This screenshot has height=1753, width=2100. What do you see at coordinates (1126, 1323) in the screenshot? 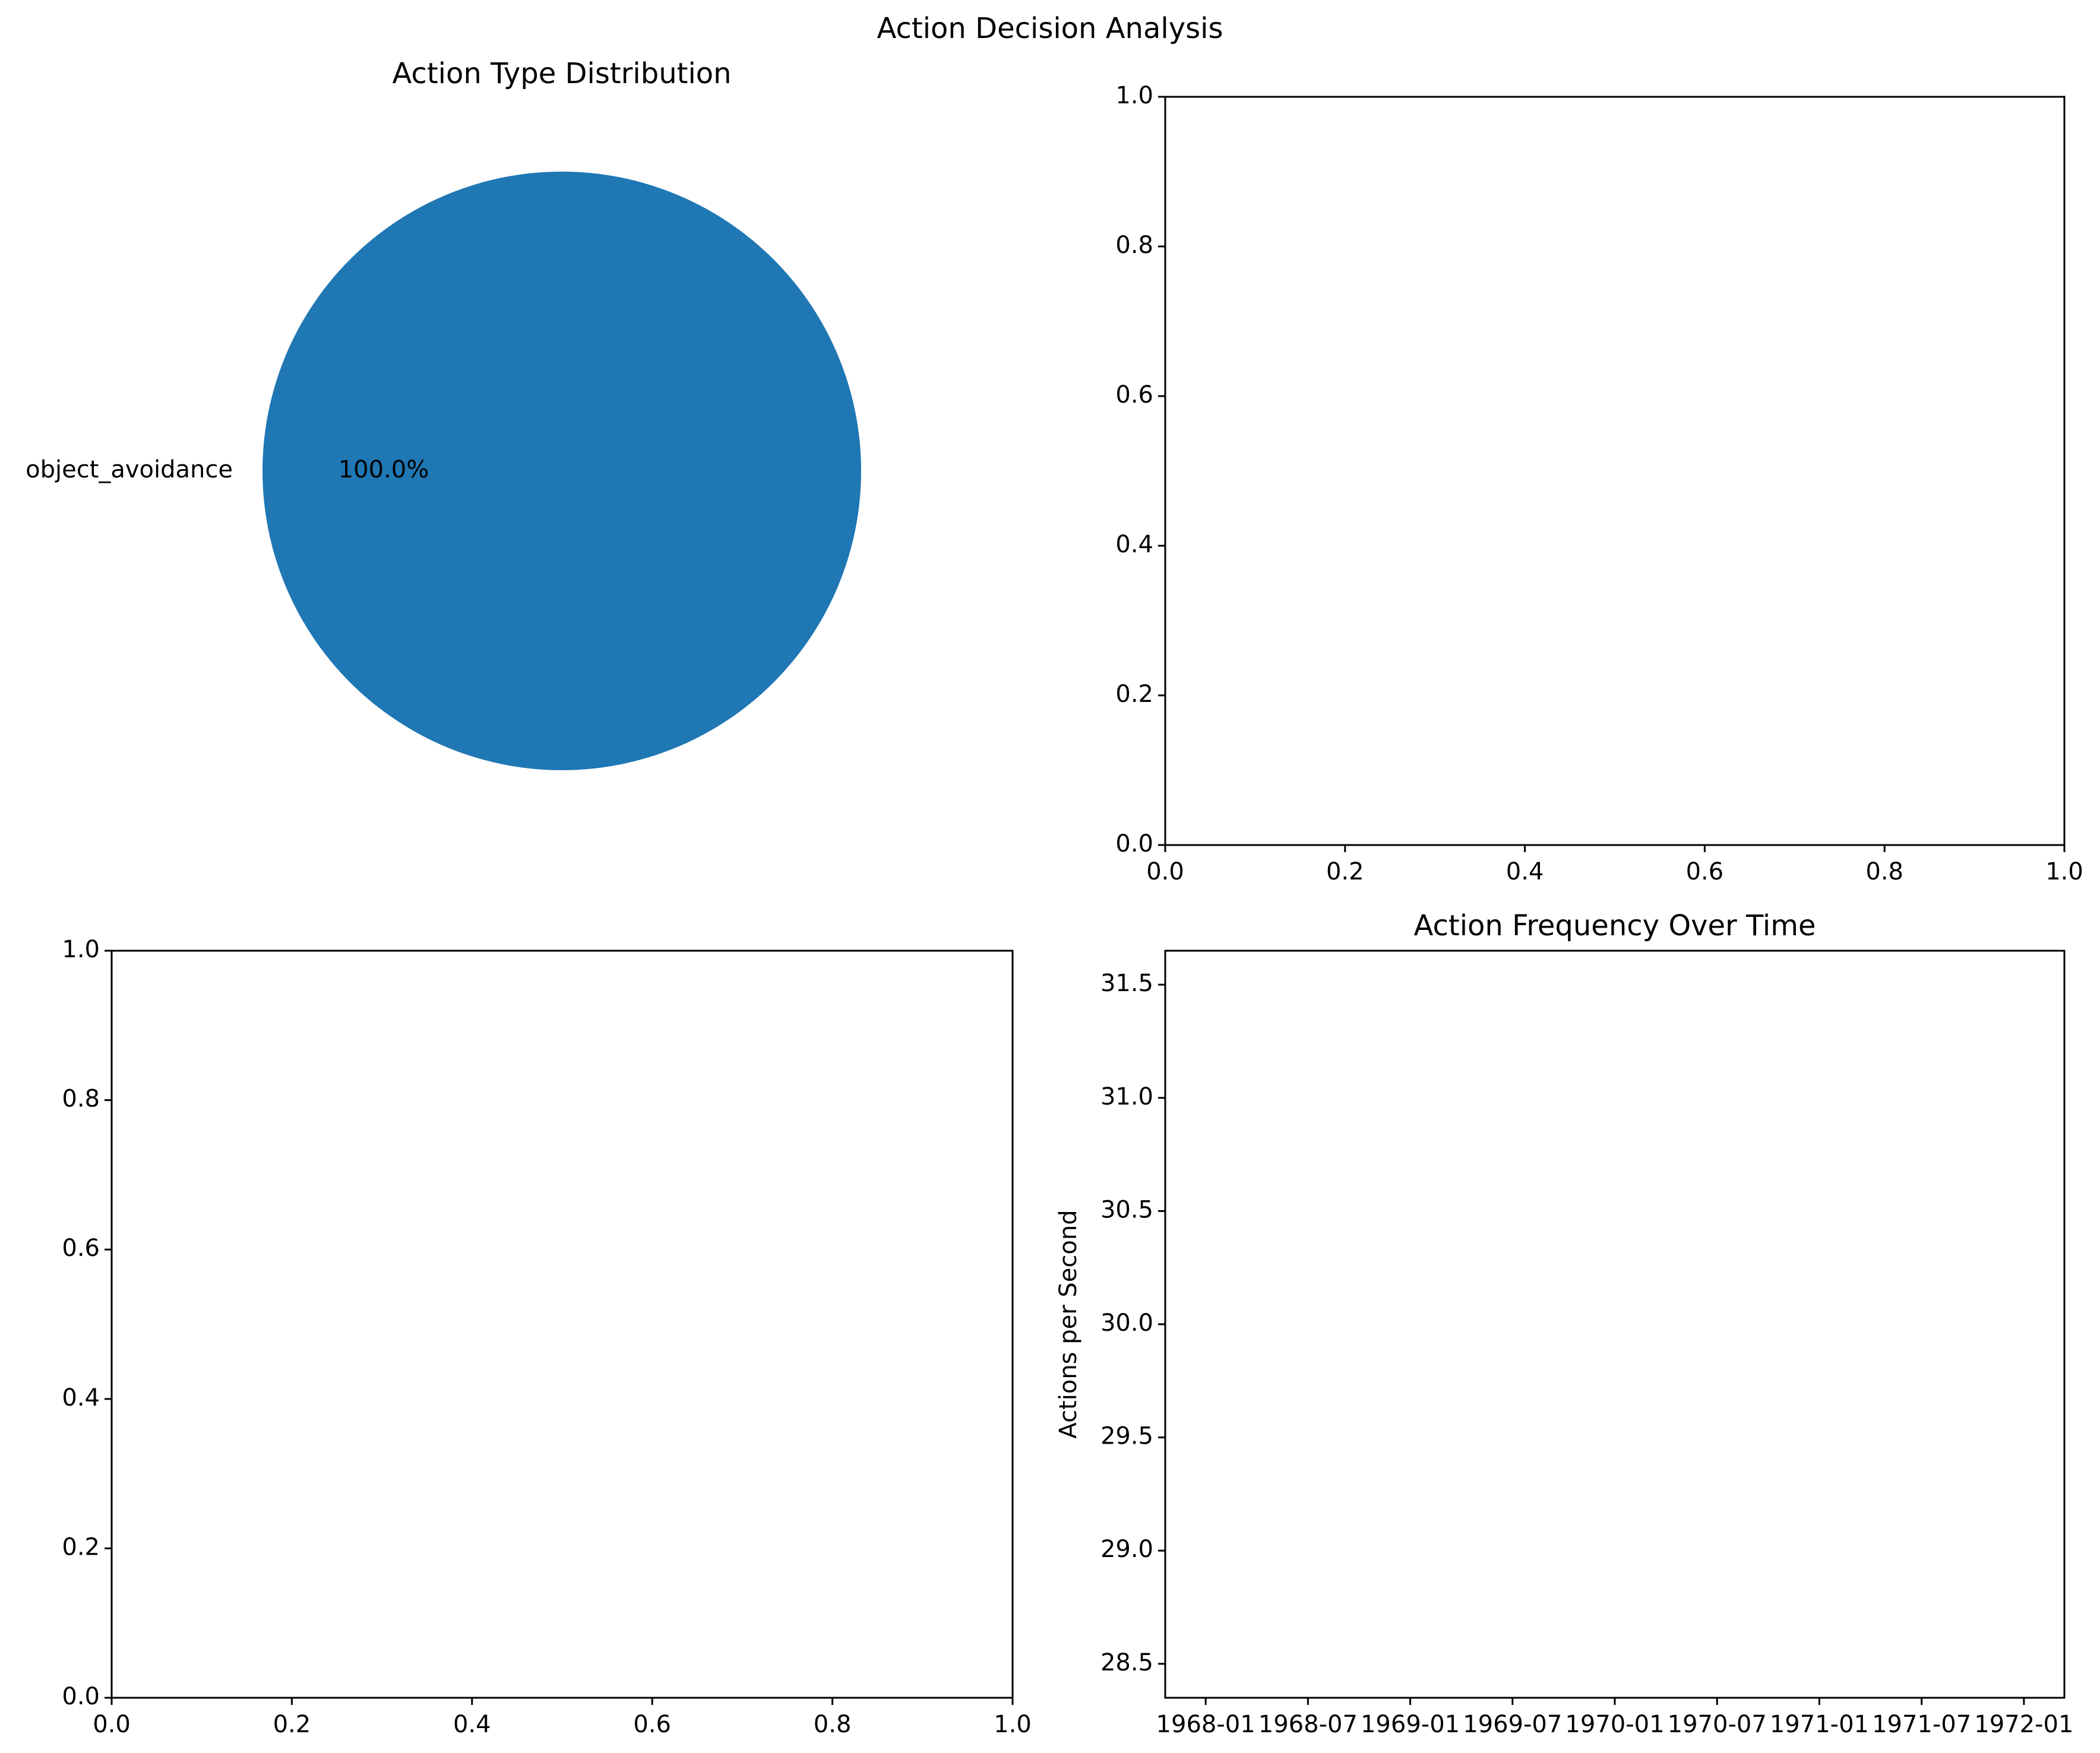
I see `y-tick-label: 30.0` at bounding box center [1126, 1323].